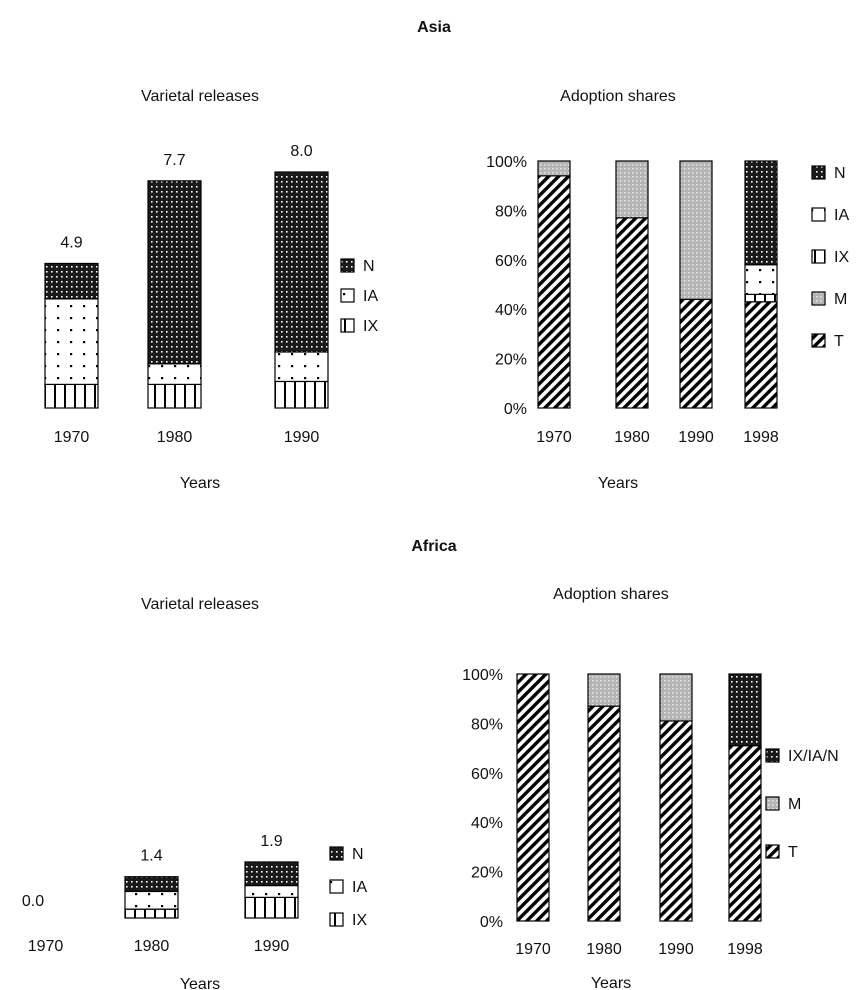  What do you see at coordinates (271, 841) in the screenshot?
I see `bar-total-label: 1.9` at bounding box center [271, 841].